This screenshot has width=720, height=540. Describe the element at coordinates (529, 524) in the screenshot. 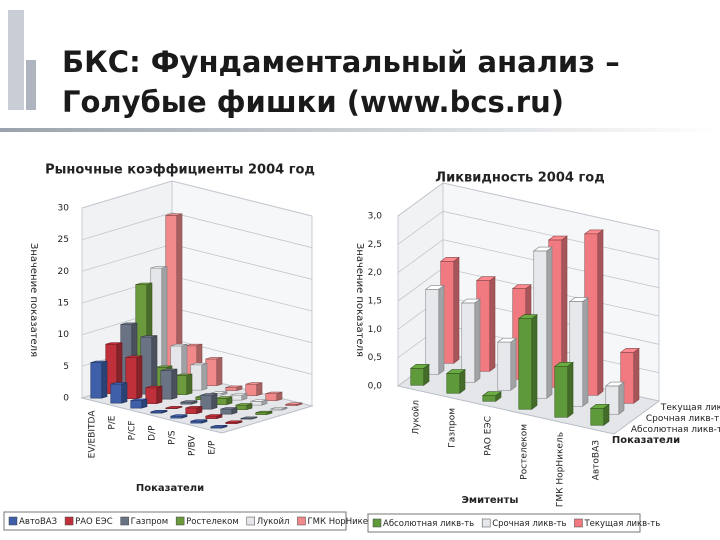

I see `legend-label: Срочная ликв-ть` at that location.